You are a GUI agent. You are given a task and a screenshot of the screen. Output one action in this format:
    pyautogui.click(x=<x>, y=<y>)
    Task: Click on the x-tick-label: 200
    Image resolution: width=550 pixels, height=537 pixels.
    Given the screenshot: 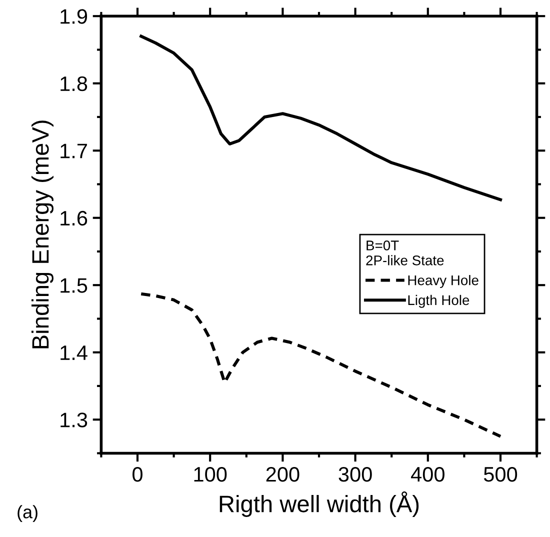 What is the action you would take?
    pyautogui.click(x=283, y=474)
    